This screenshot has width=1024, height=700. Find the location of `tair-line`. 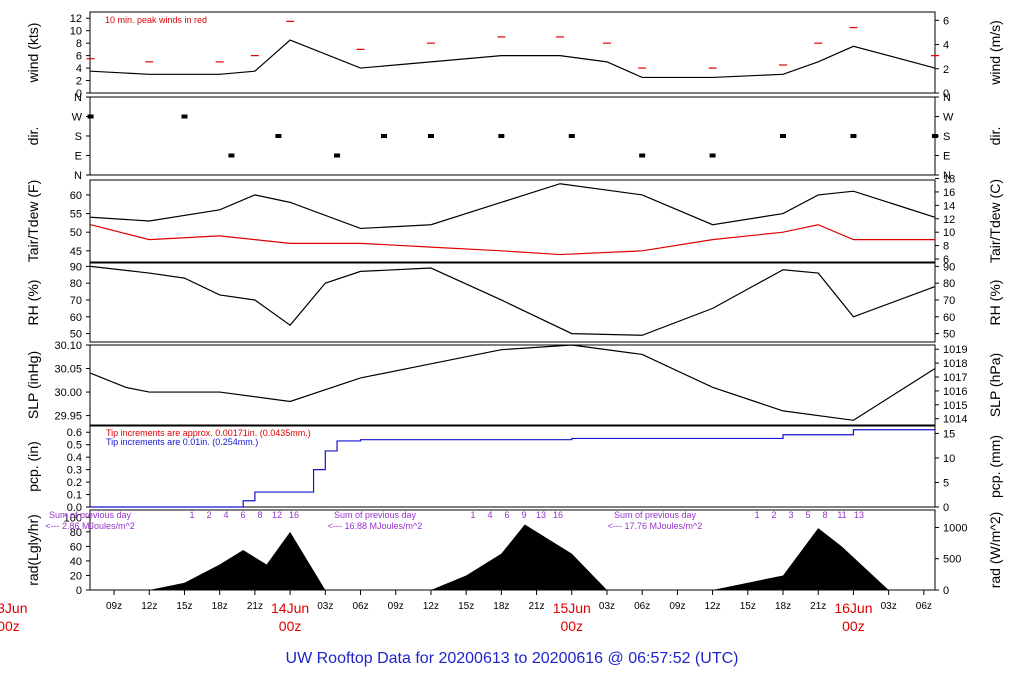

tair-line is located at coordinates (513, 206).